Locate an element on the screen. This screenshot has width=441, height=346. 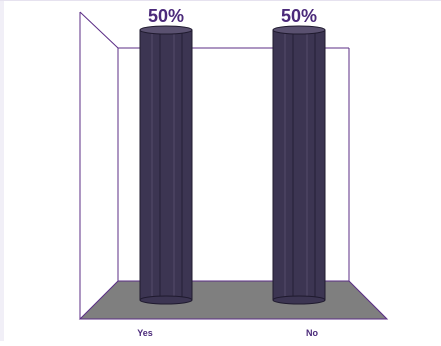
tick-label-no: No is located at coordinates (312, 333).